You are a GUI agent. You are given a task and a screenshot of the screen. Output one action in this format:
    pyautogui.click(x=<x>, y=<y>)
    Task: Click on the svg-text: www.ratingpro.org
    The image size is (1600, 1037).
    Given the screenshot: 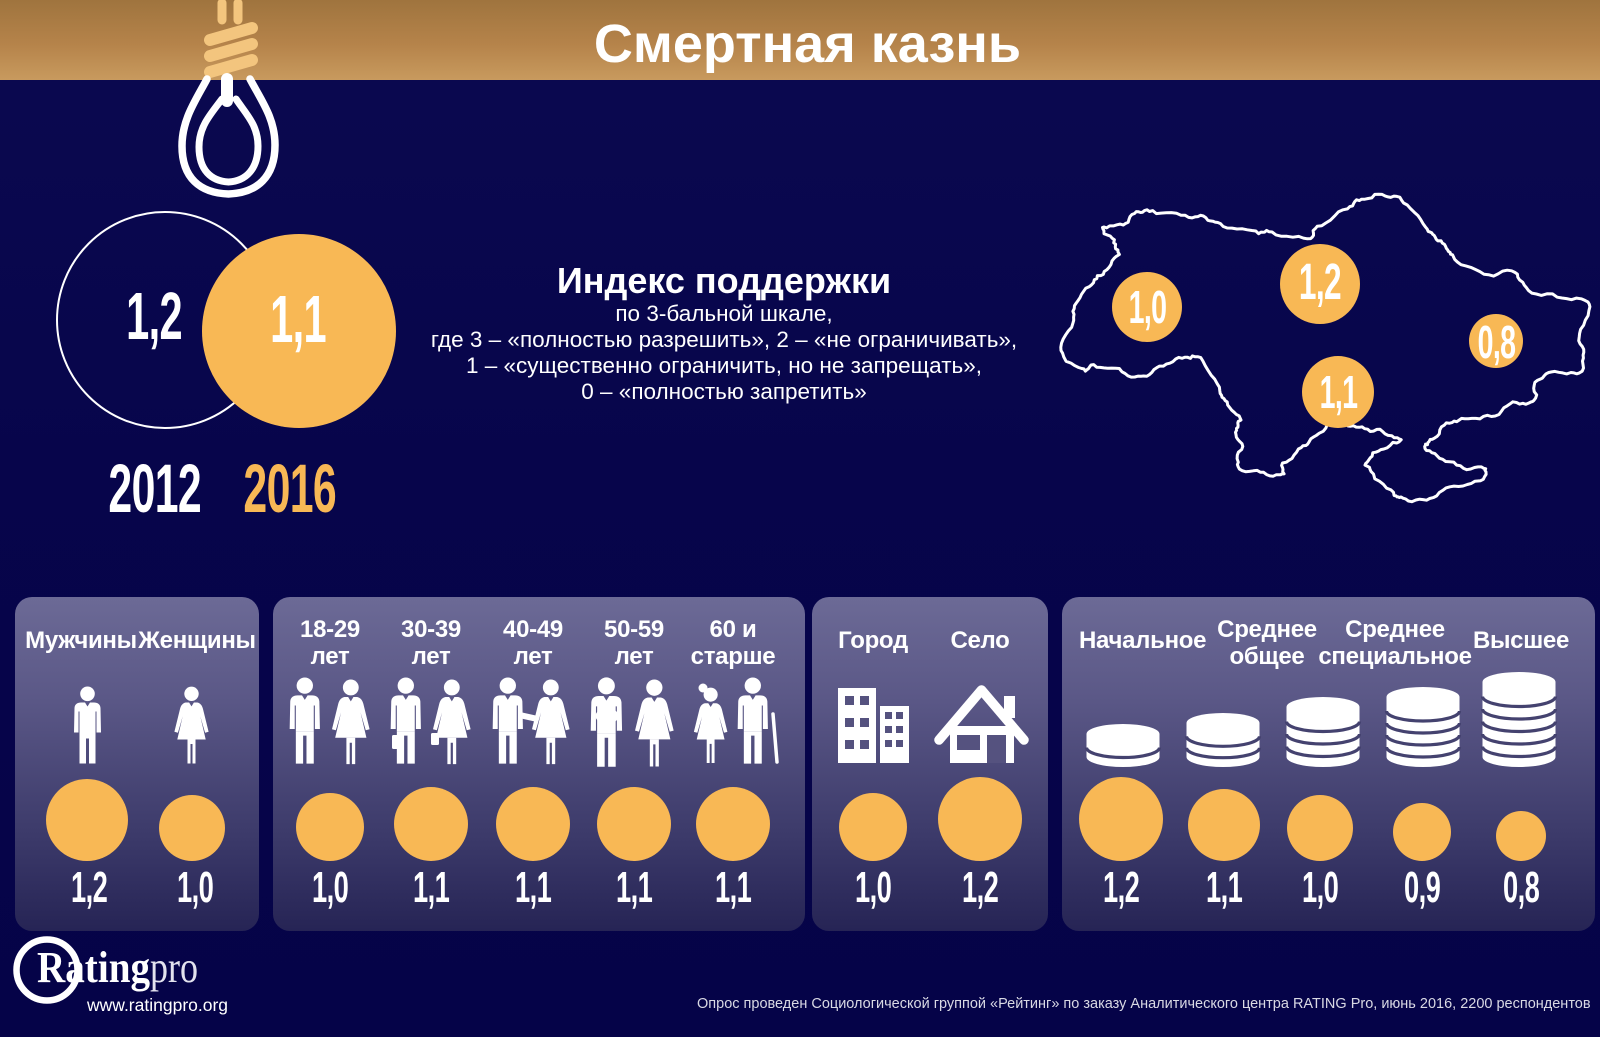 What is the action you would take?
    pyautogui.click(x=157, y=1005)
    